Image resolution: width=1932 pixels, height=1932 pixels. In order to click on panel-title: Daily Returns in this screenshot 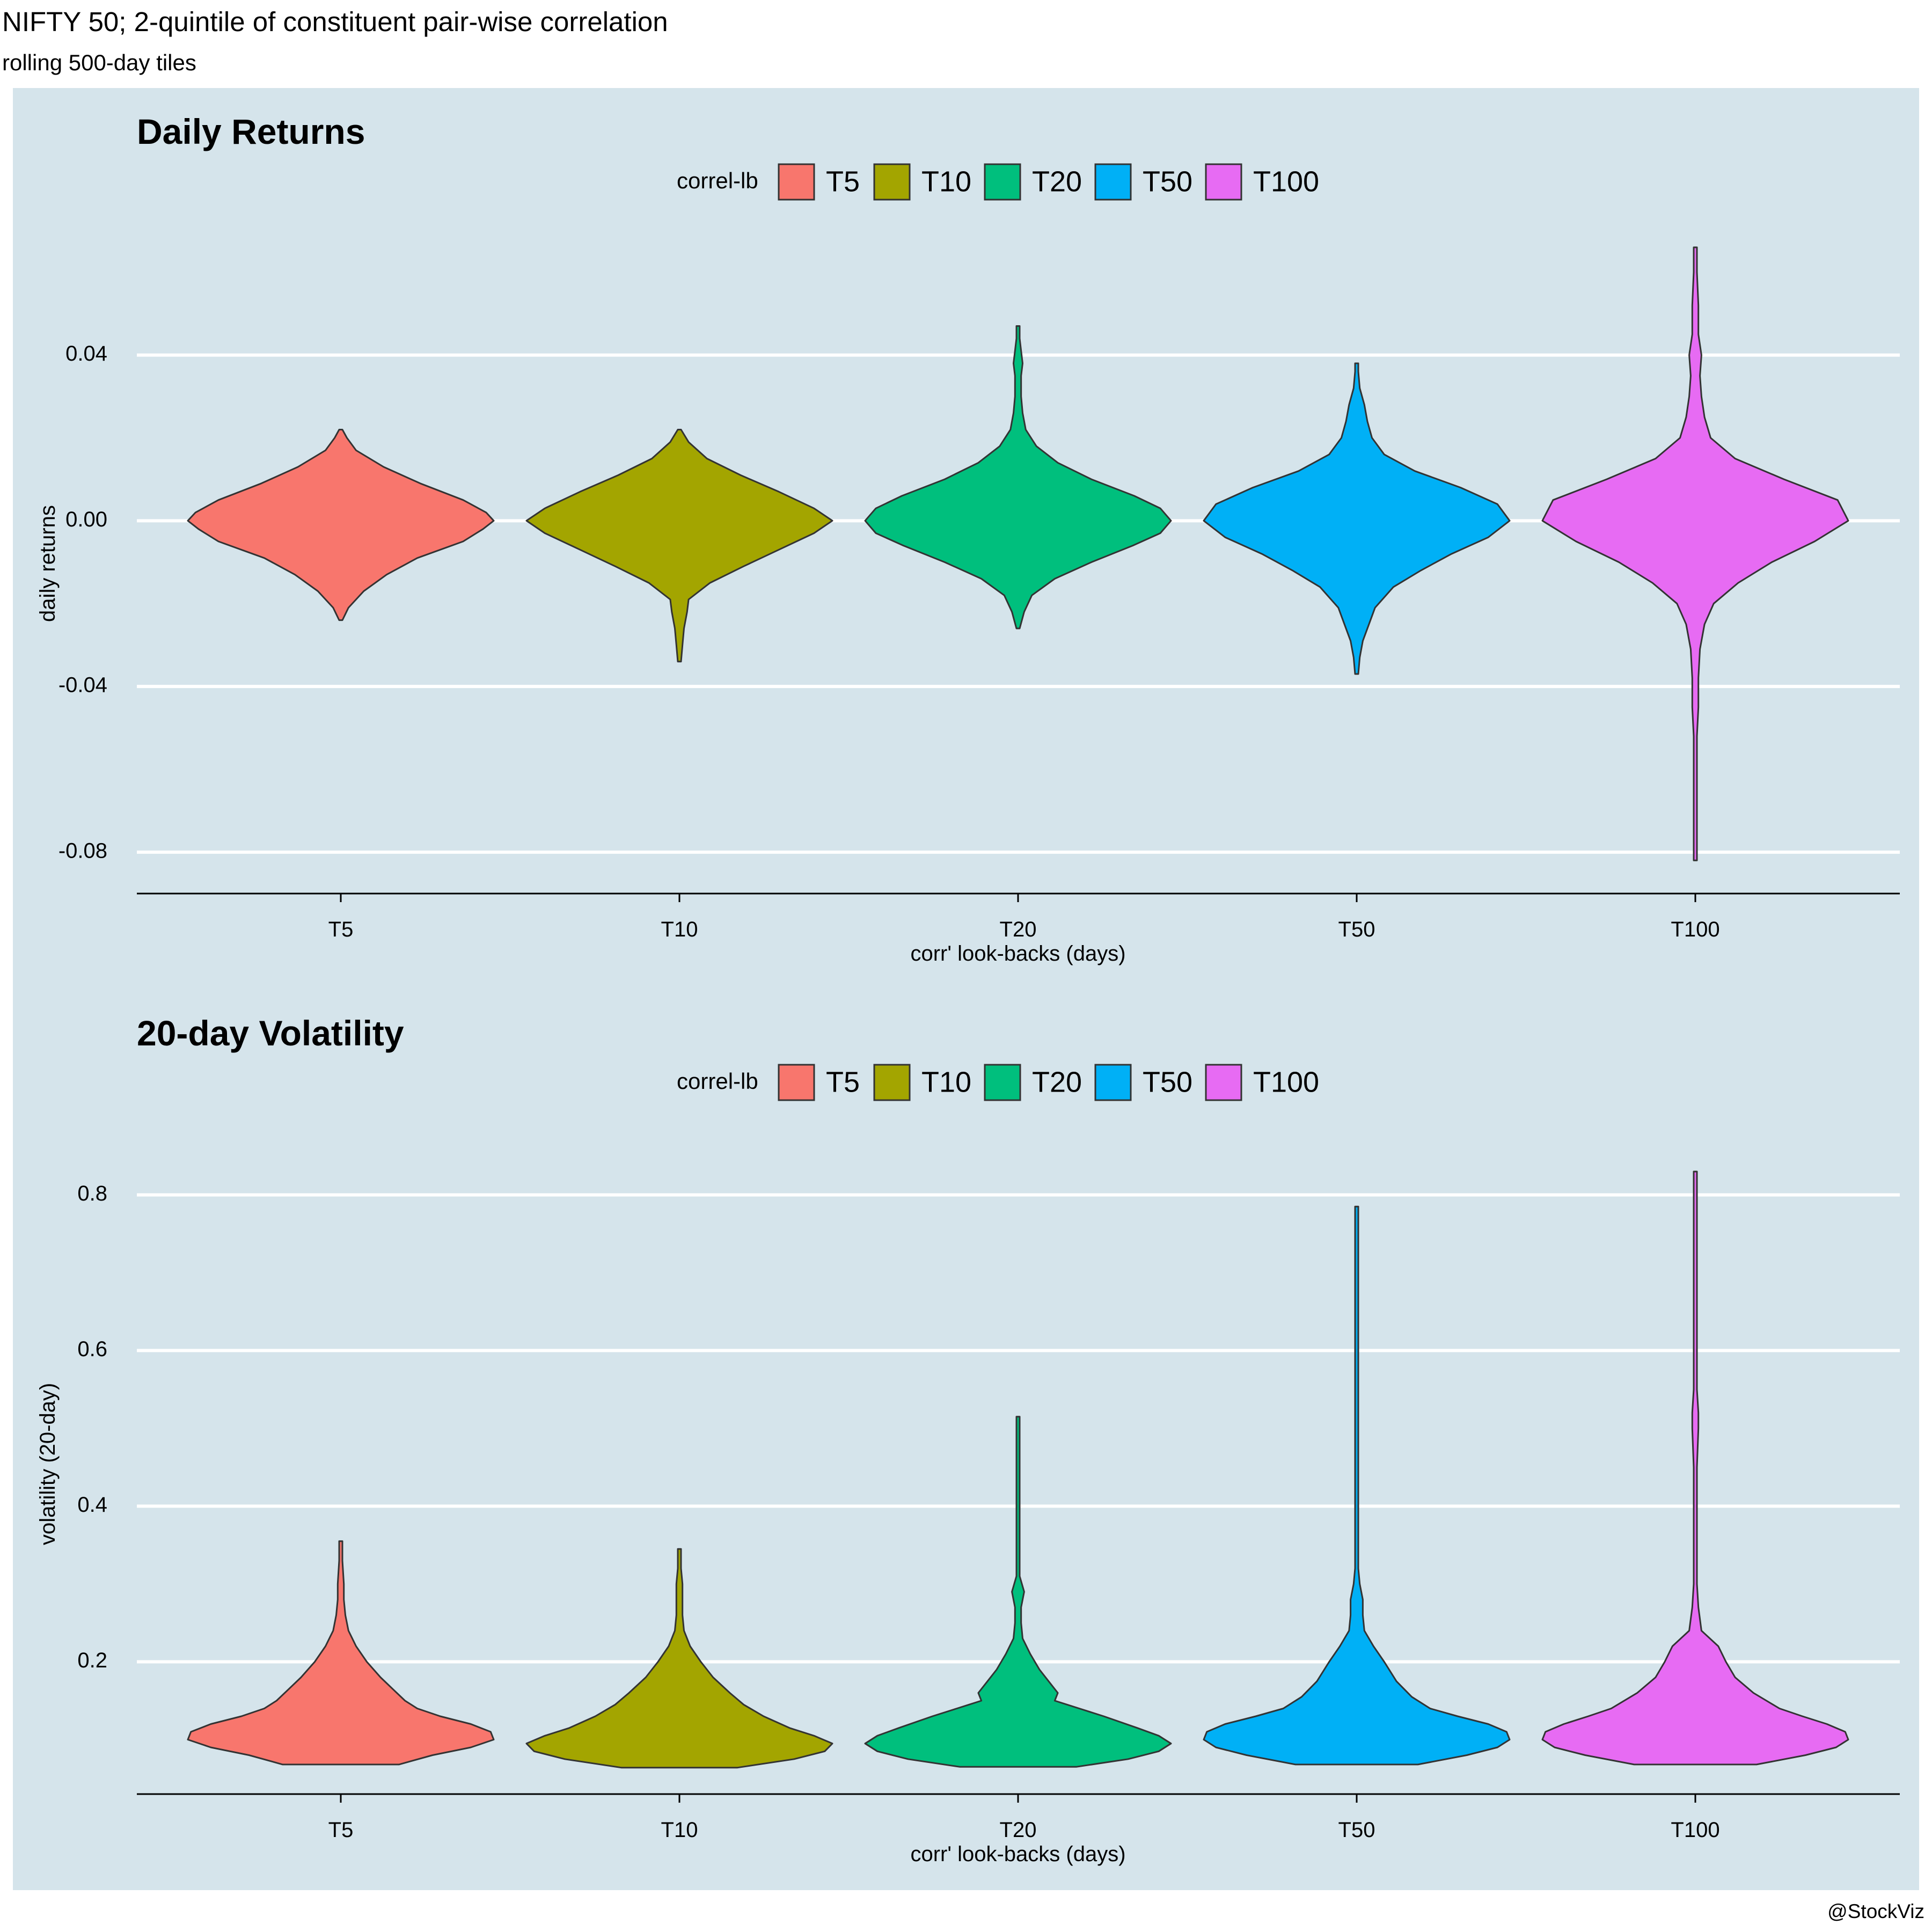, I will do `click(251, 131)`.